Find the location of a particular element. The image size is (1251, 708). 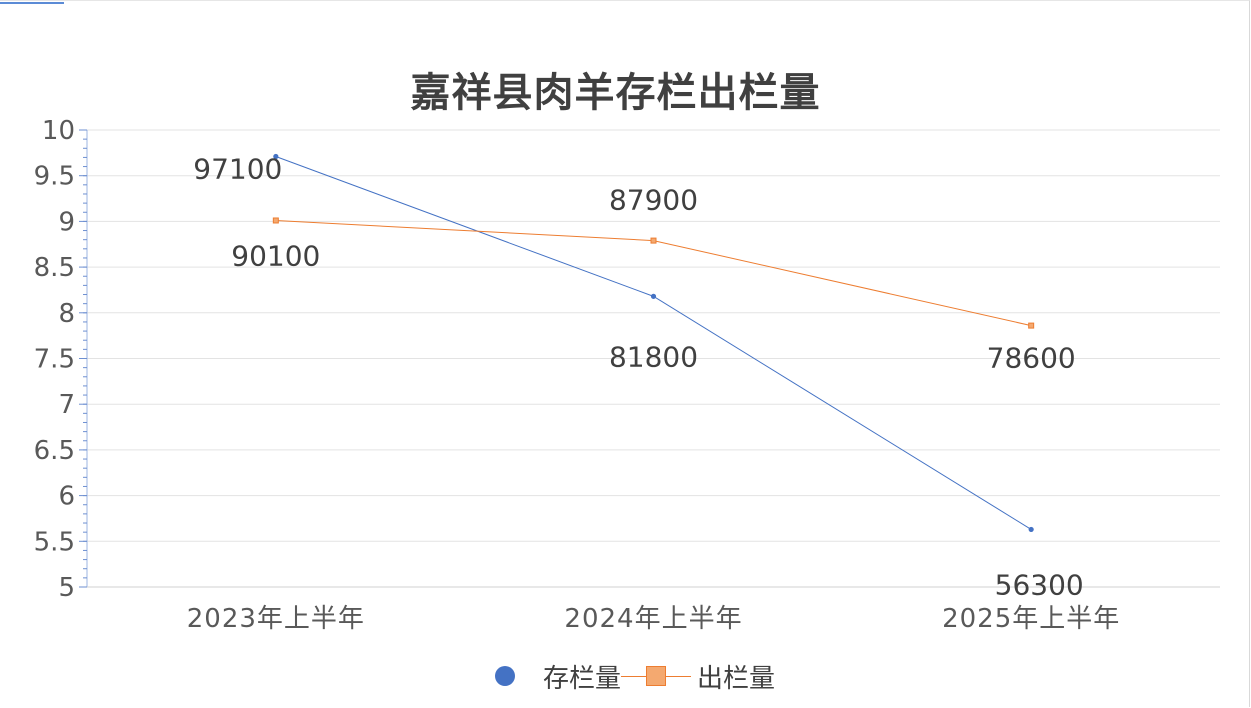

y-tick-label: 9 is located at coordinates (66, 222).